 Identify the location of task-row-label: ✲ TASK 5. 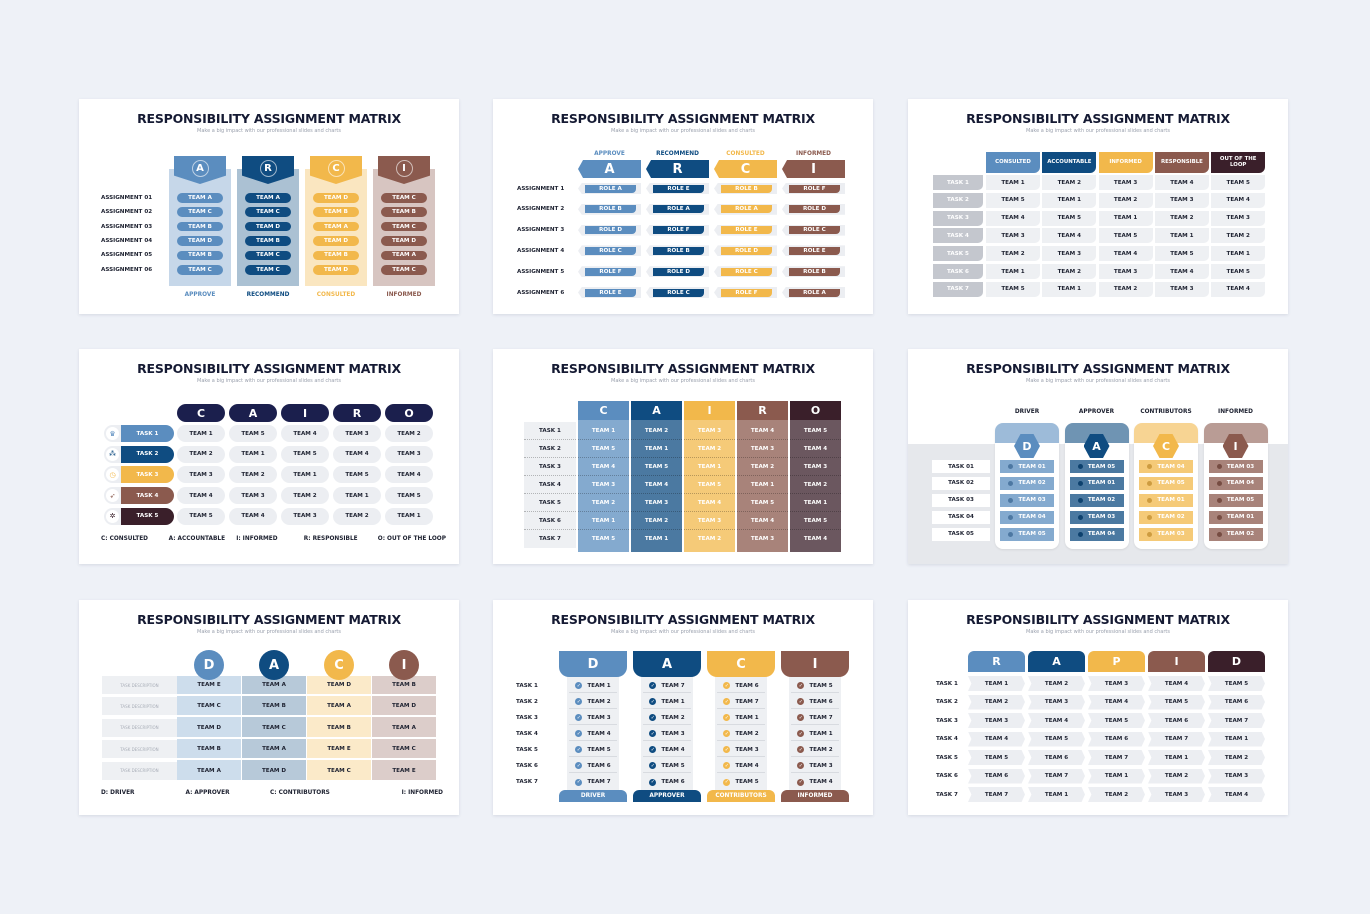
(139, 516).